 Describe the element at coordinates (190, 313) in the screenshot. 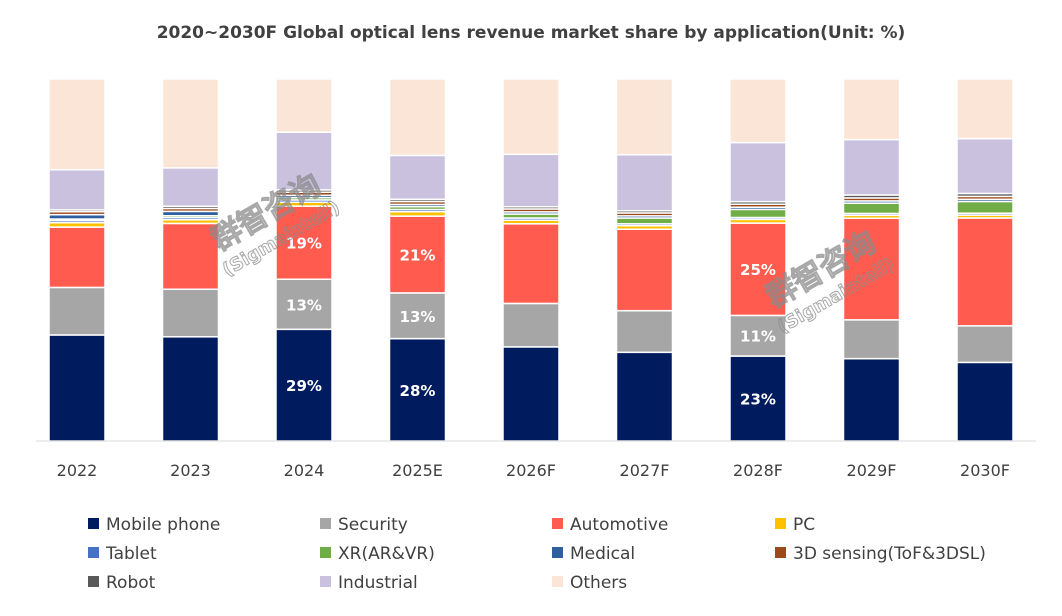

I see `bar-2023-security` at that location.